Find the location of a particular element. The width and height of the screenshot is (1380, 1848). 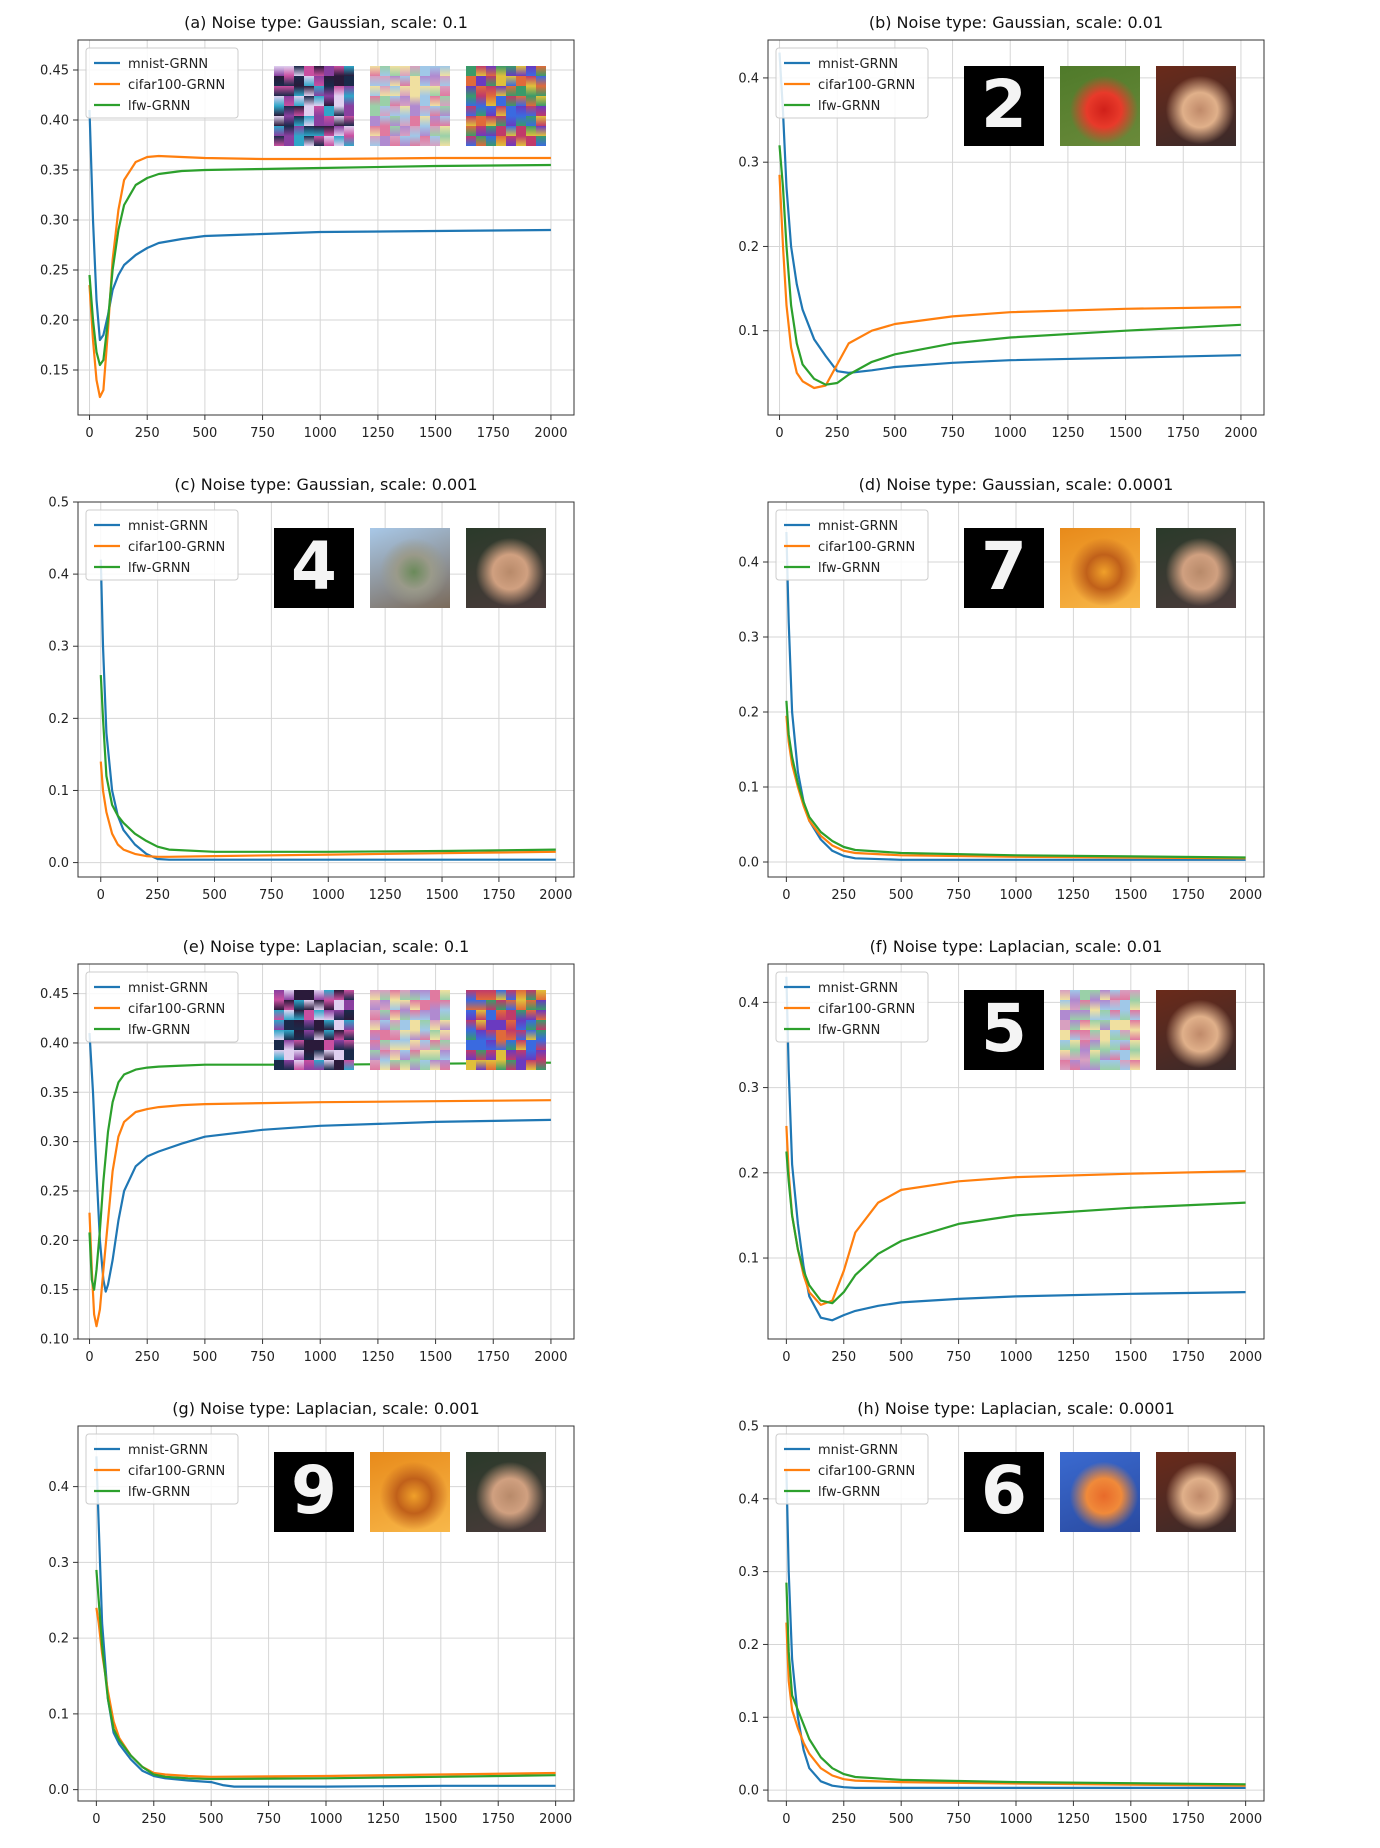

reconstruction-thumbnail-mnist-recon is located at coordinates (314, 1030).